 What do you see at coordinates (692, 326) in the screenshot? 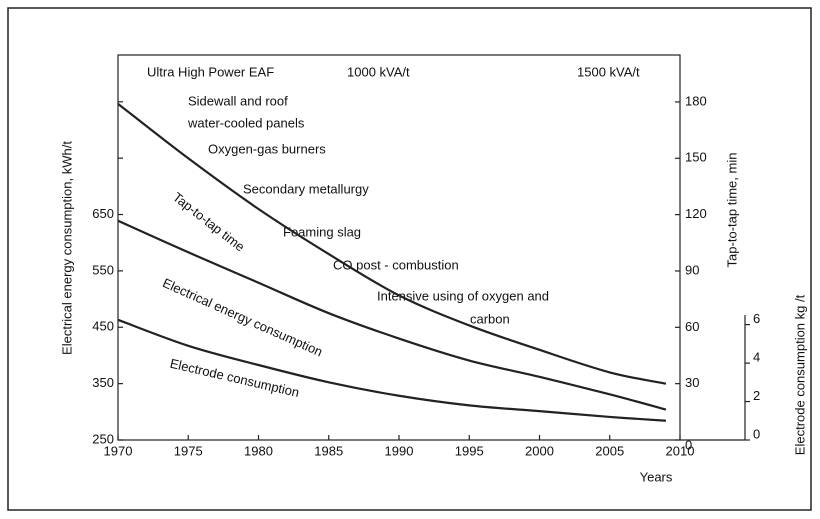
I see `y2-tick-label: 60` at bounding box center [692, 326].